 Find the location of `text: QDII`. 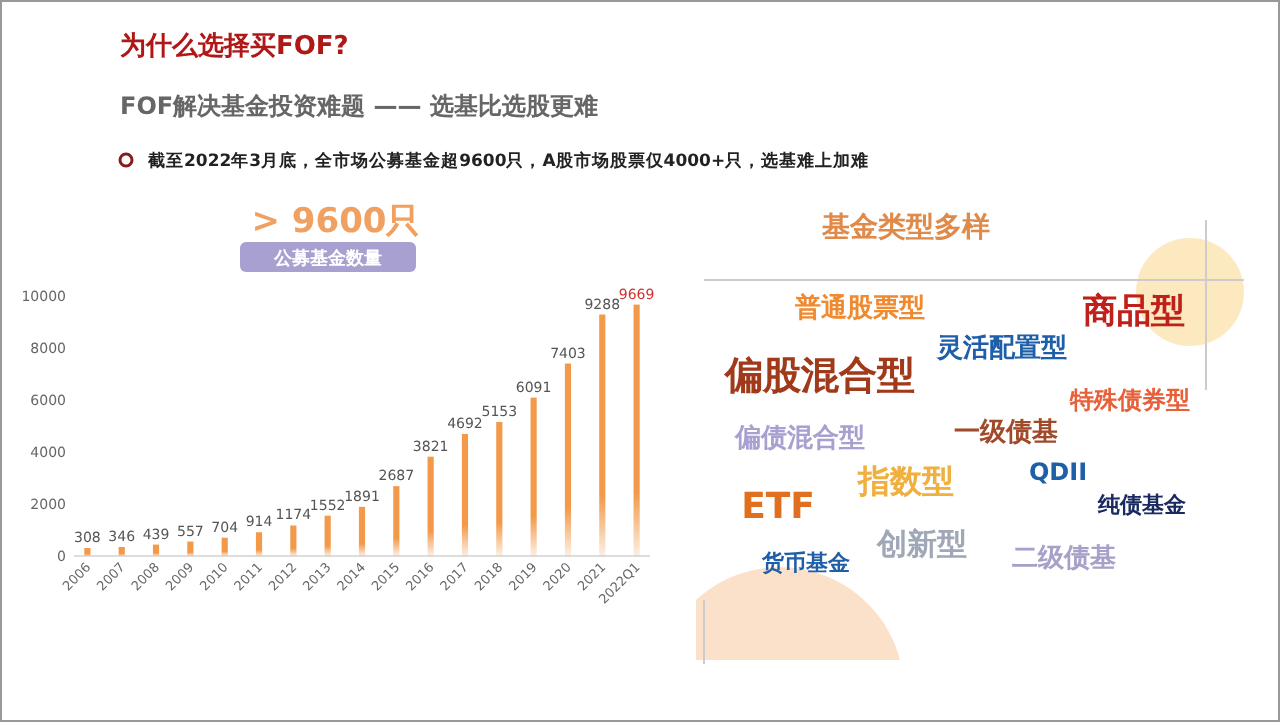

text: QDII is located at coordinates (1058, 472).